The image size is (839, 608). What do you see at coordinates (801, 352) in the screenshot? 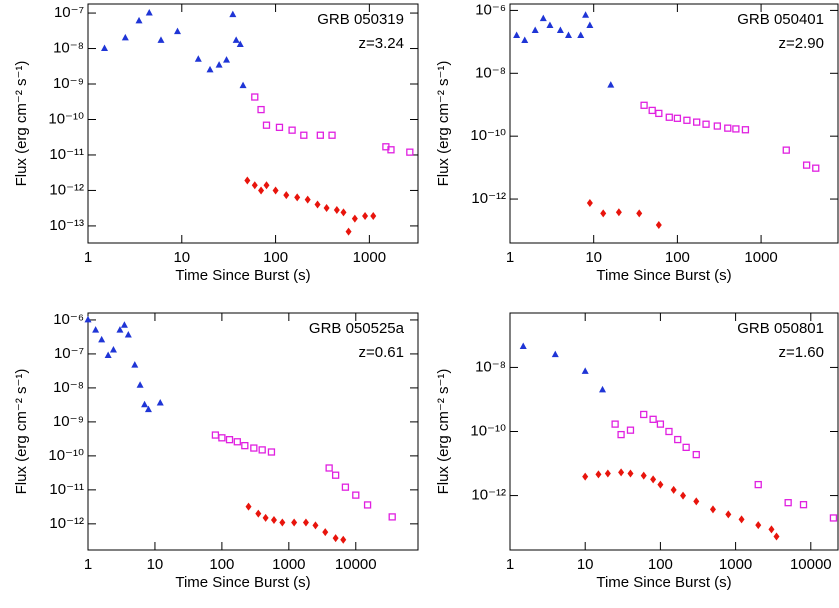
I see `annotation: z=1.60` at bounding box center [801, 352].